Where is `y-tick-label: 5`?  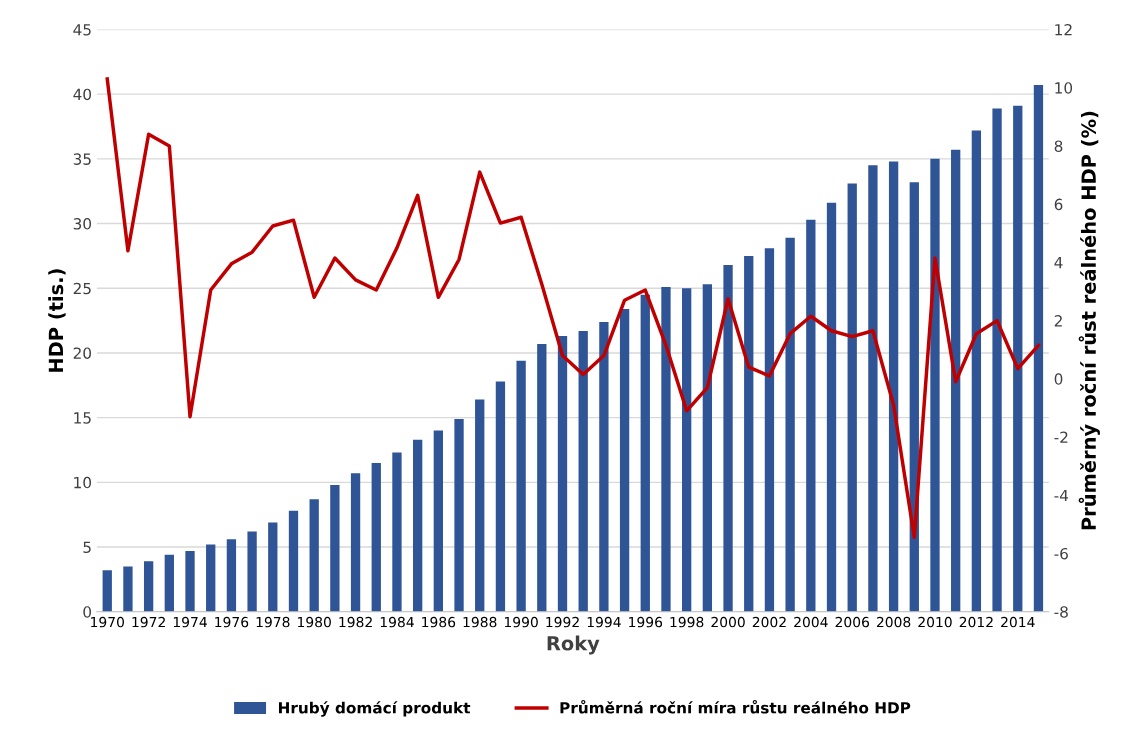
y-tick-label: 5 is located at coordinates (87, 547).